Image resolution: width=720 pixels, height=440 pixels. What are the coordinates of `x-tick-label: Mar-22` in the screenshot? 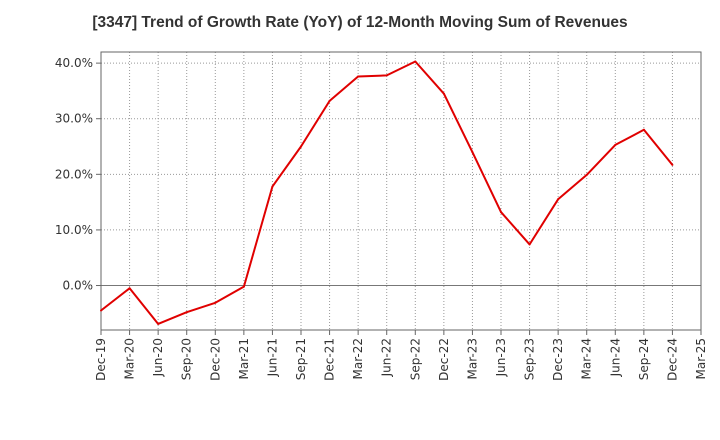 It's located at (358, 358).